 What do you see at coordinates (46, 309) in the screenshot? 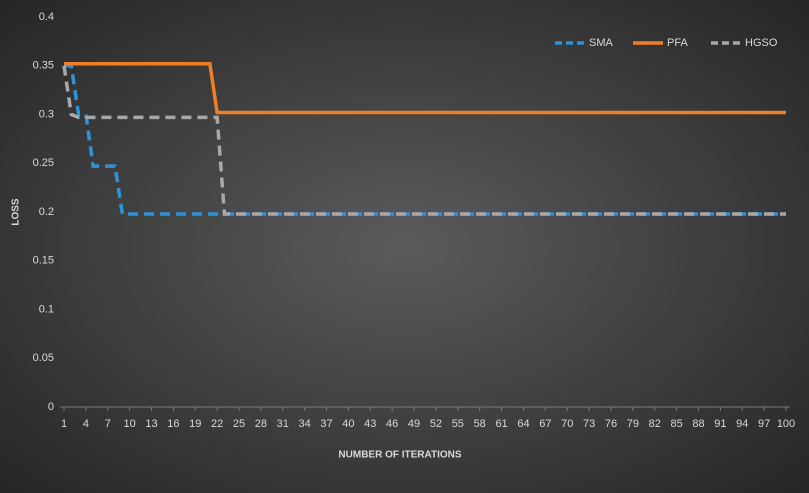
I see `y-tick-label: 0.1` at bounding box center [46, 309].